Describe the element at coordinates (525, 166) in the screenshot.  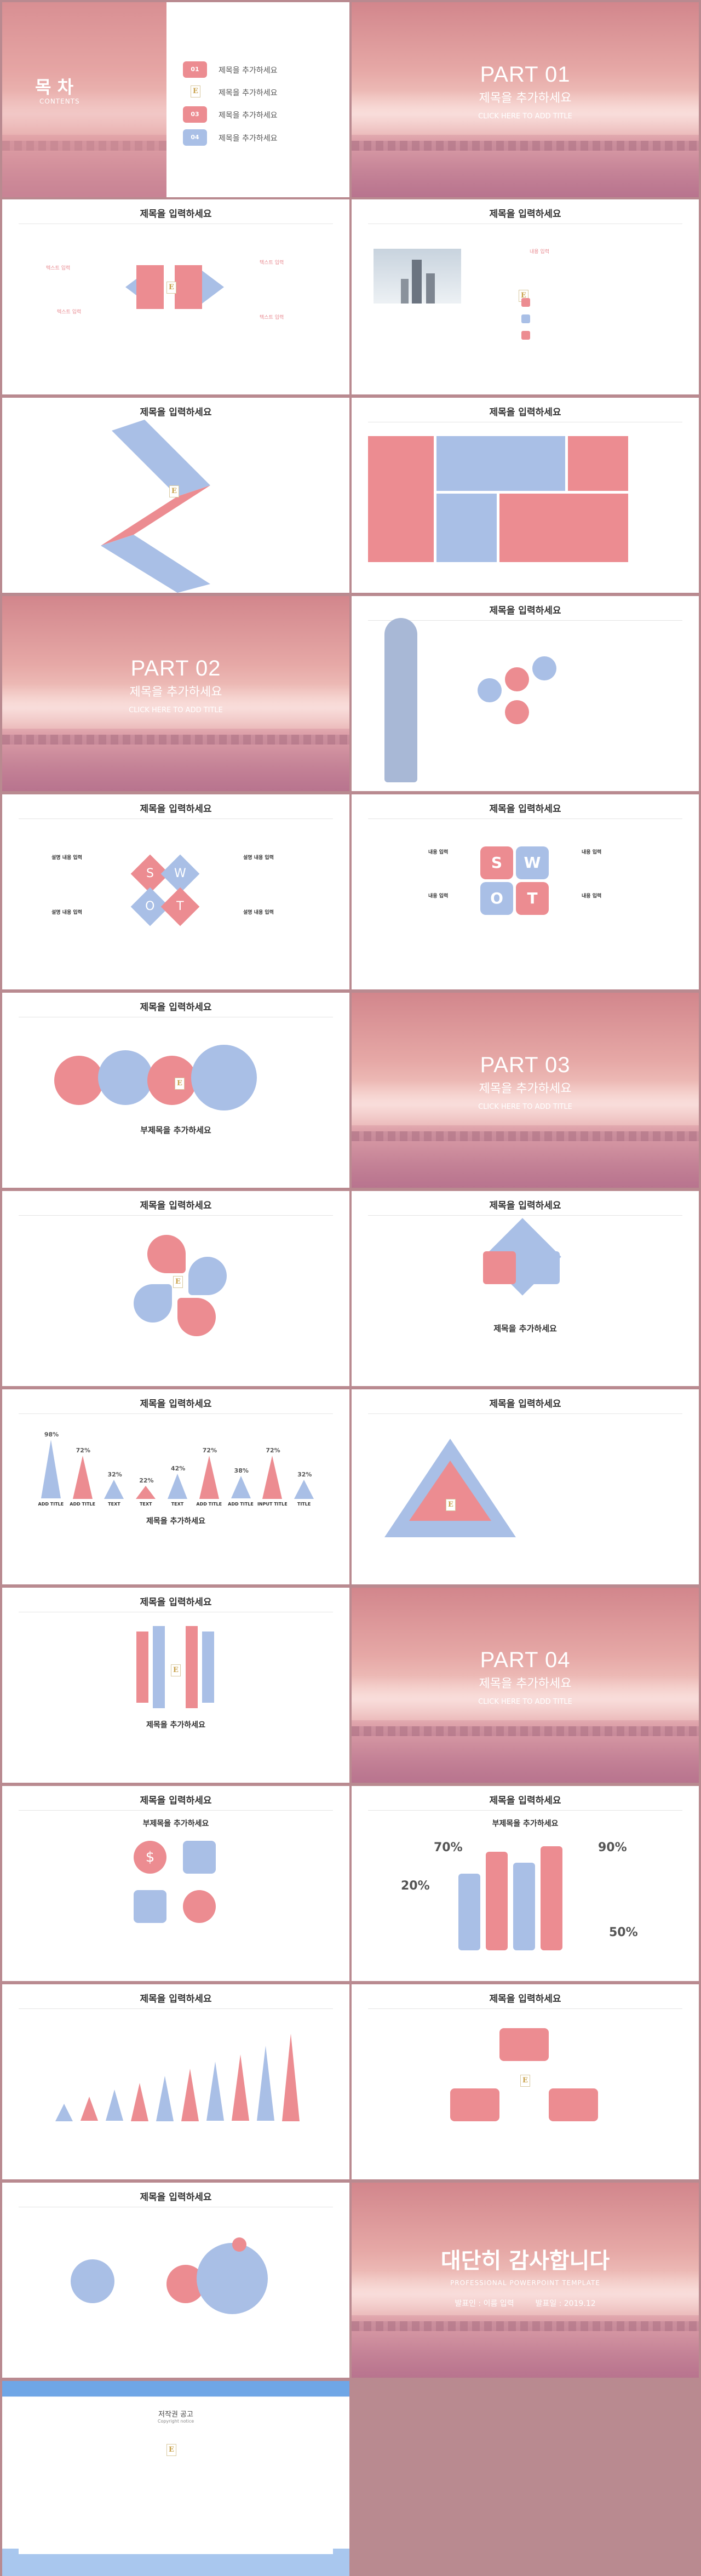
I see `field` at that location.